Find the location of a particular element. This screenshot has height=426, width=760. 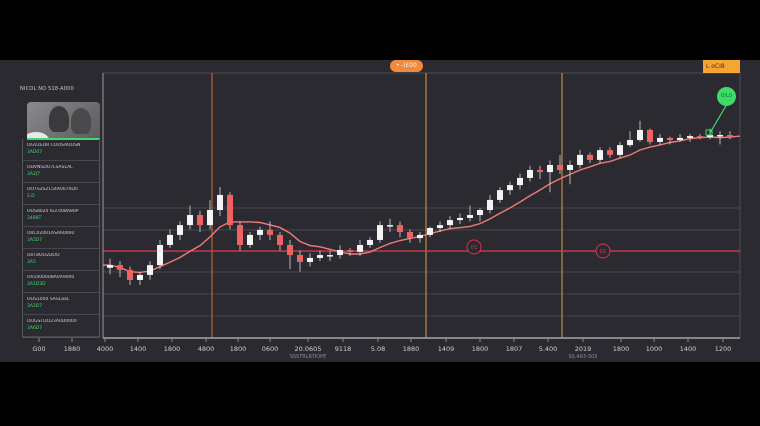

watchlist-item-value: 3AD07 is located at coordinates (35, 152).